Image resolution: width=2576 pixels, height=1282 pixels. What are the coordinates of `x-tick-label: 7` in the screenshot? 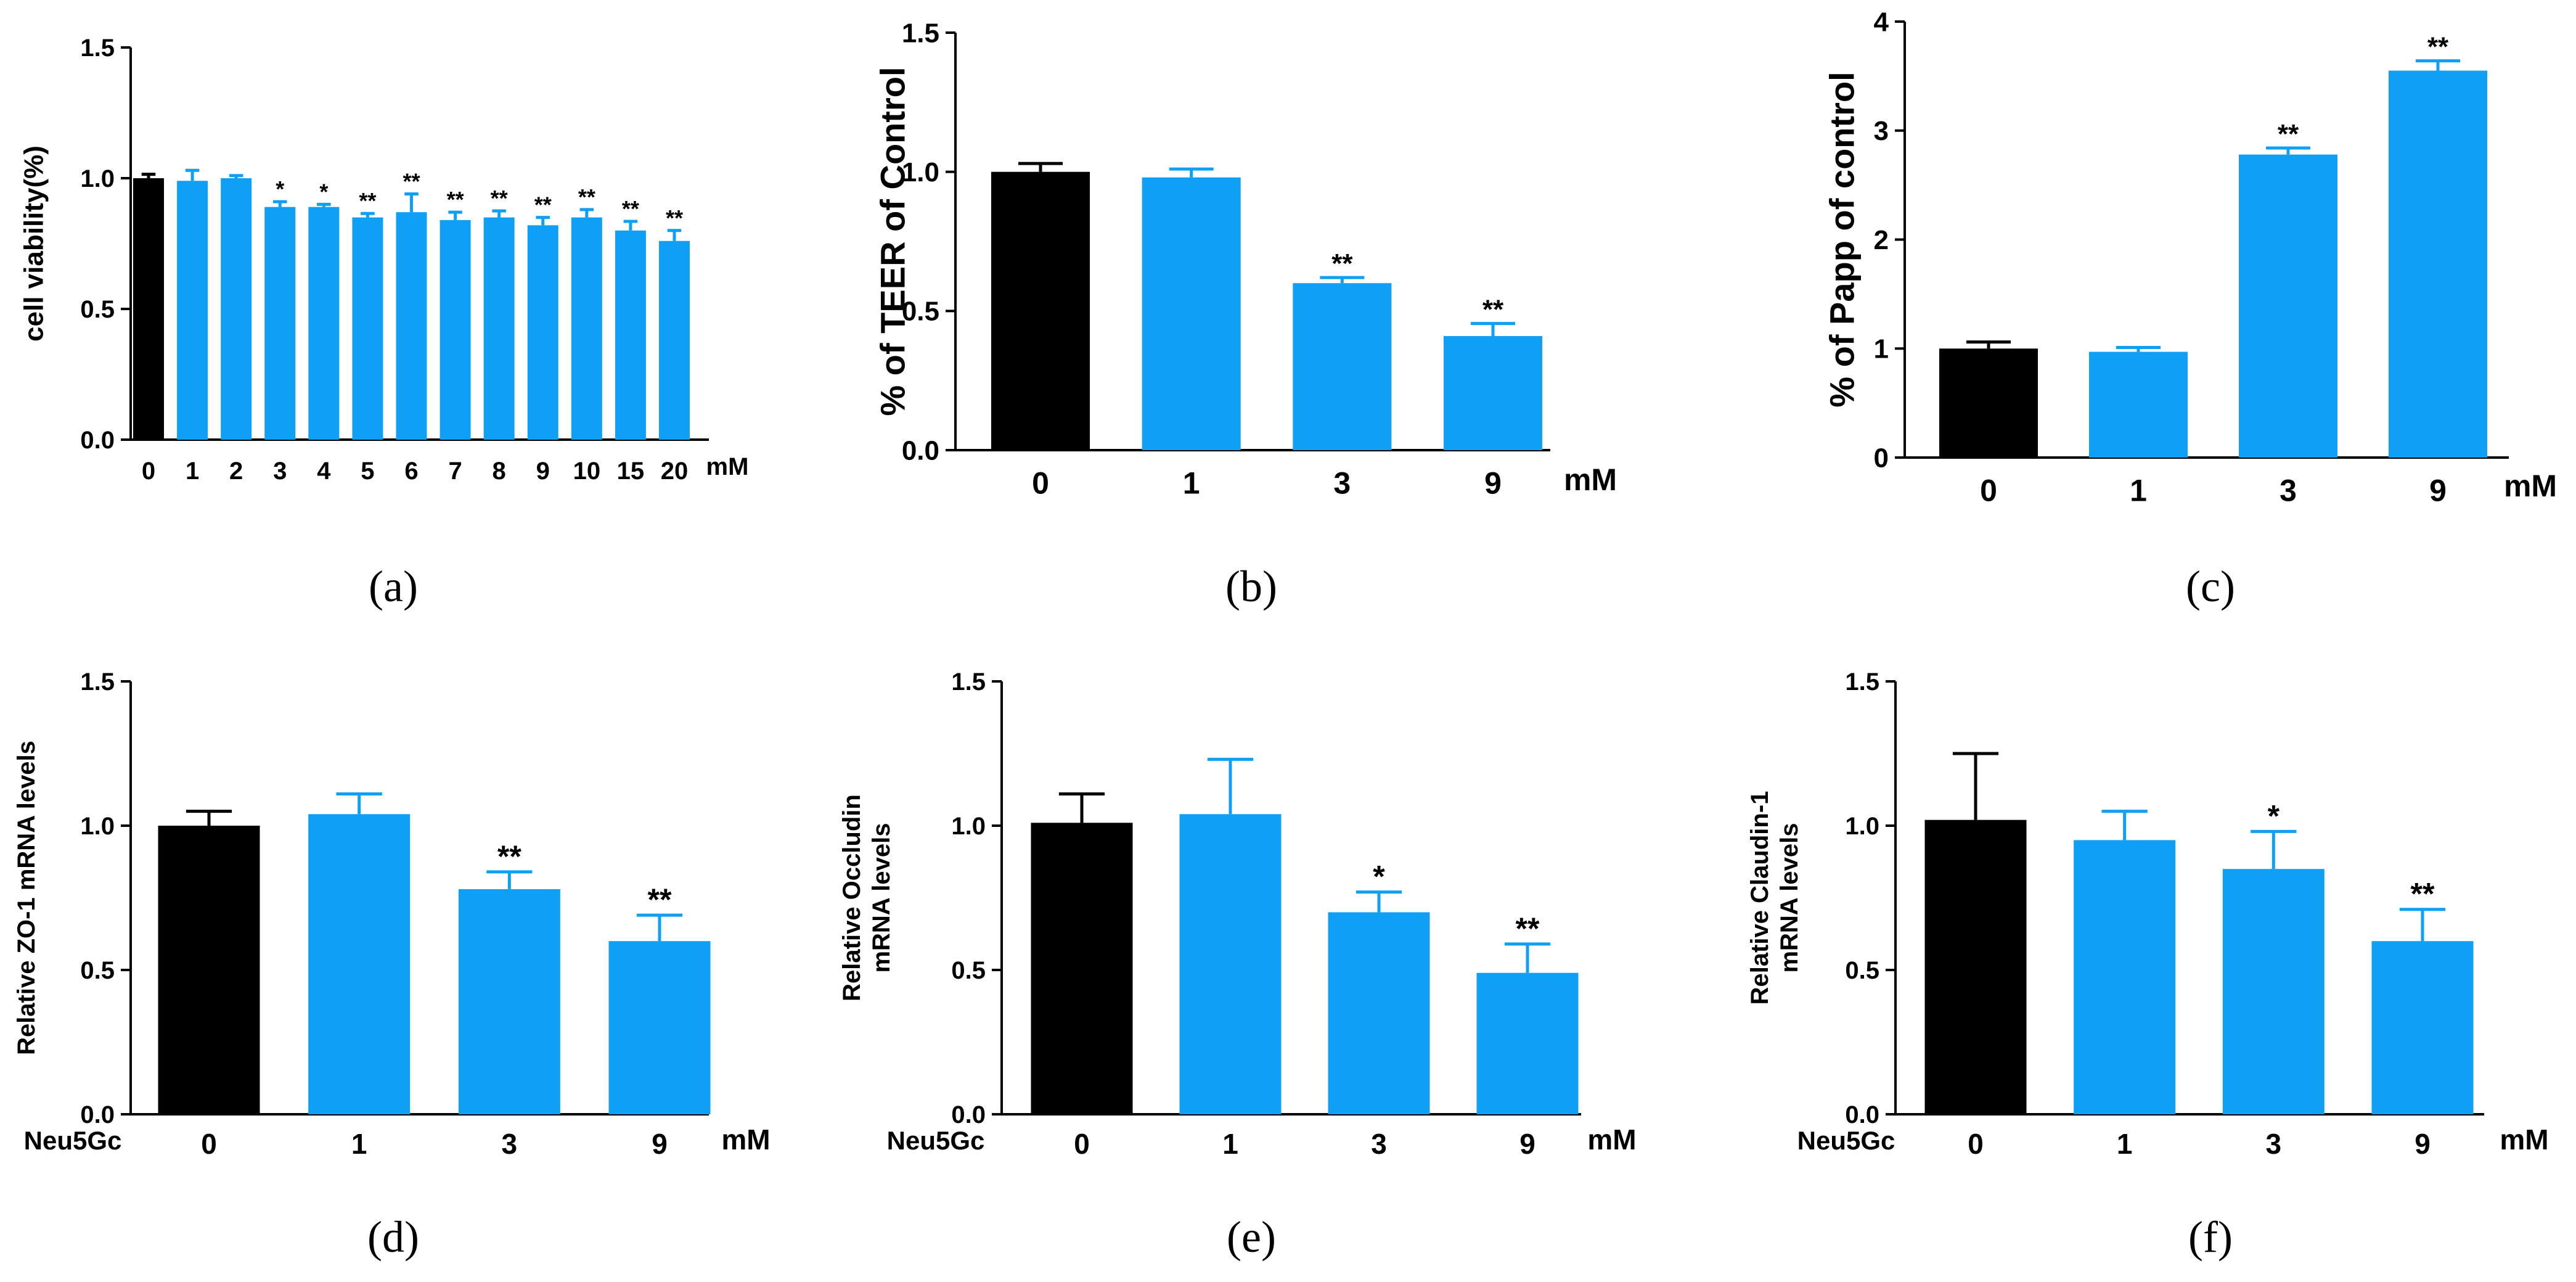 It's located at (455, 471).